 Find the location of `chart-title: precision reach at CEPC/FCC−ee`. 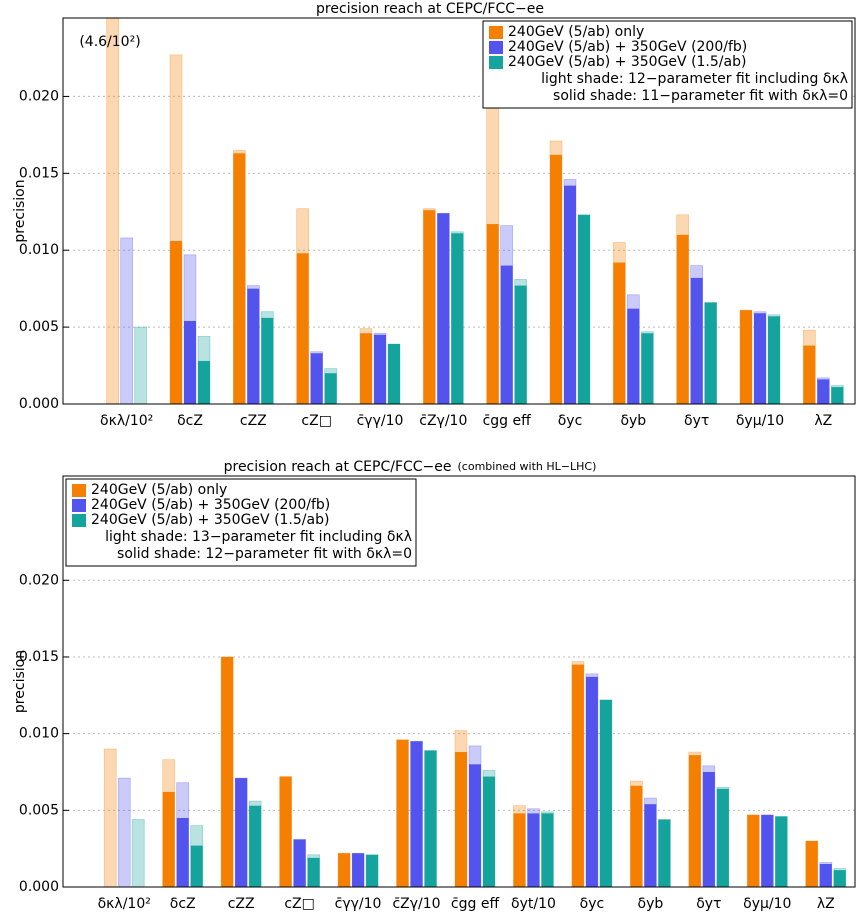

chart-title: precision reach at CEPC/FCC−ee is located at coordinates (430, 9).